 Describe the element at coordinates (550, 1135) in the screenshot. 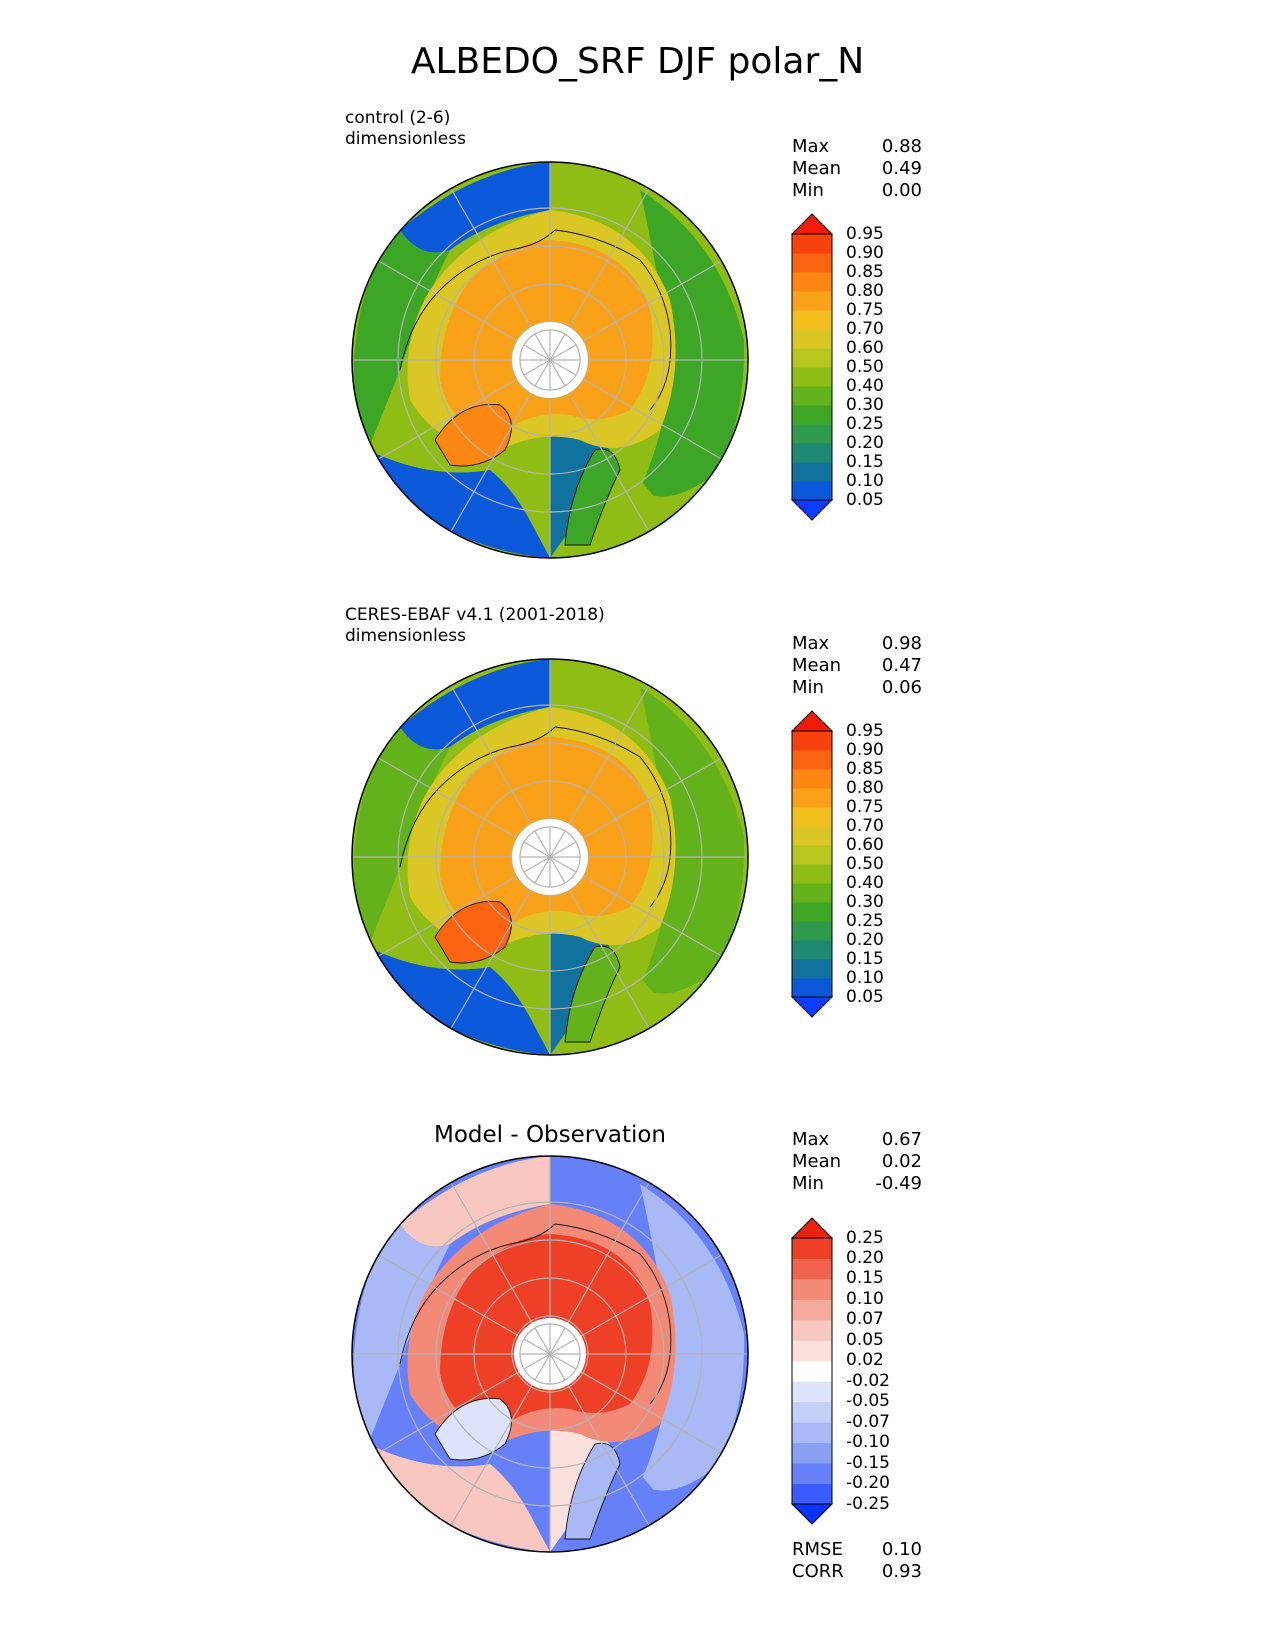

I see `panel3-title: Model - Observation` at that location.